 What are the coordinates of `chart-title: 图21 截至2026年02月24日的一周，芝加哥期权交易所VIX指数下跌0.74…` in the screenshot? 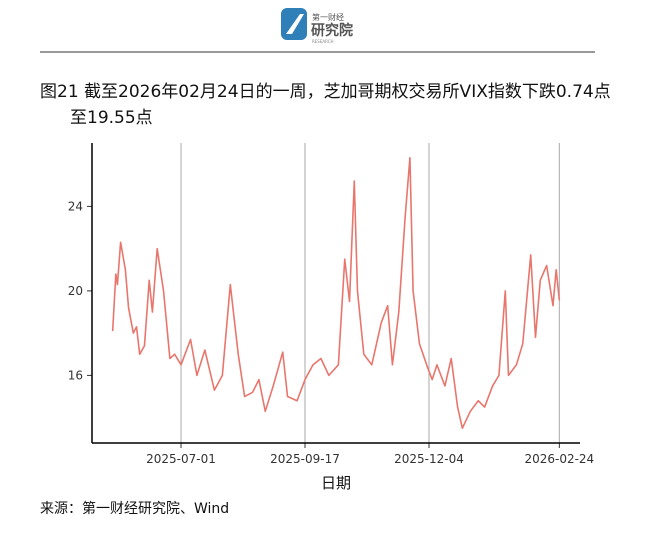 It's located at (325, 105).